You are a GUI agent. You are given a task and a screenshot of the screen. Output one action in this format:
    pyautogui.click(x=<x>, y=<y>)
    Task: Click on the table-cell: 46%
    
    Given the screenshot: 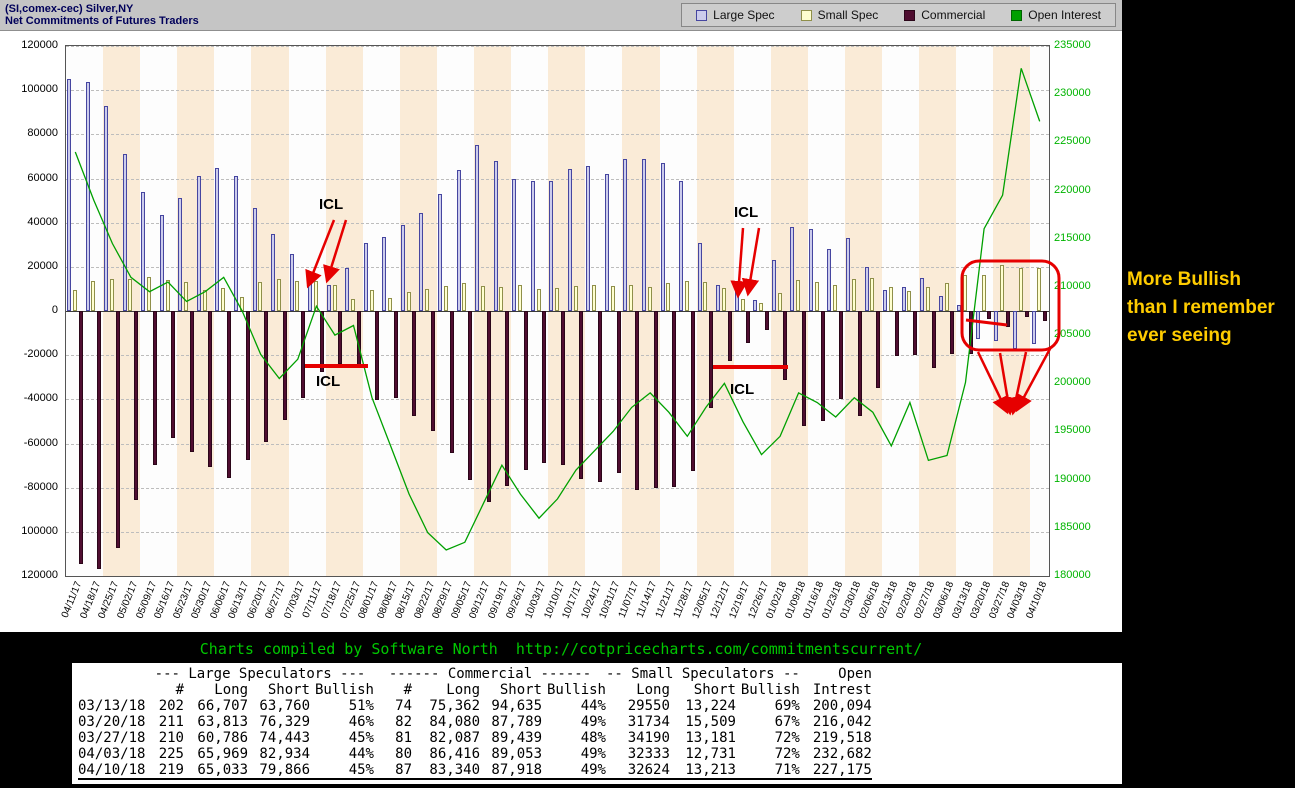 What is the action you would take?
    pyautogui.click(x=361, y=722)
    